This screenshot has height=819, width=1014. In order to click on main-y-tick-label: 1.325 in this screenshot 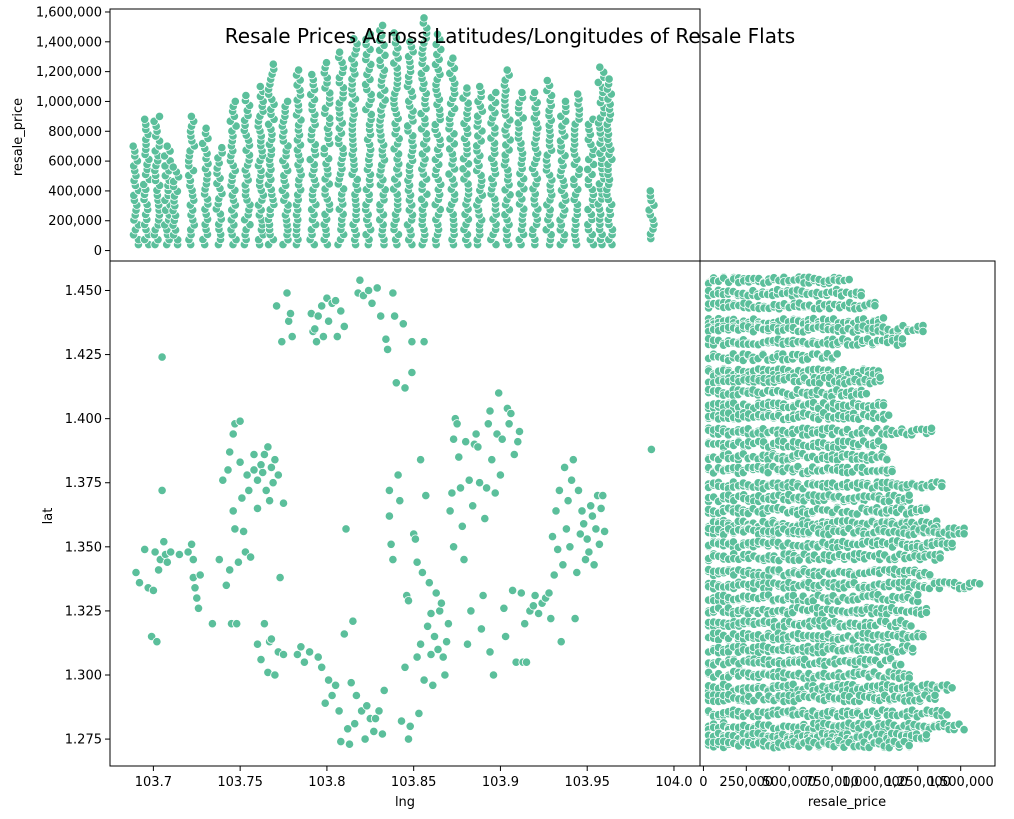, I will do `click(83, 611)`.